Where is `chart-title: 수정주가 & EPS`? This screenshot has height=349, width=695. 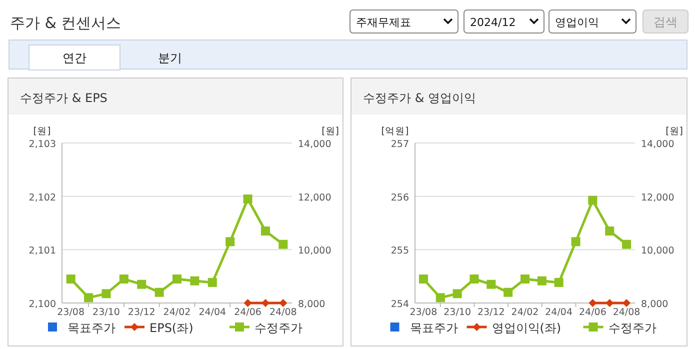 chart-title: 수정주가 & EPS is located at coordinates (64, 98).